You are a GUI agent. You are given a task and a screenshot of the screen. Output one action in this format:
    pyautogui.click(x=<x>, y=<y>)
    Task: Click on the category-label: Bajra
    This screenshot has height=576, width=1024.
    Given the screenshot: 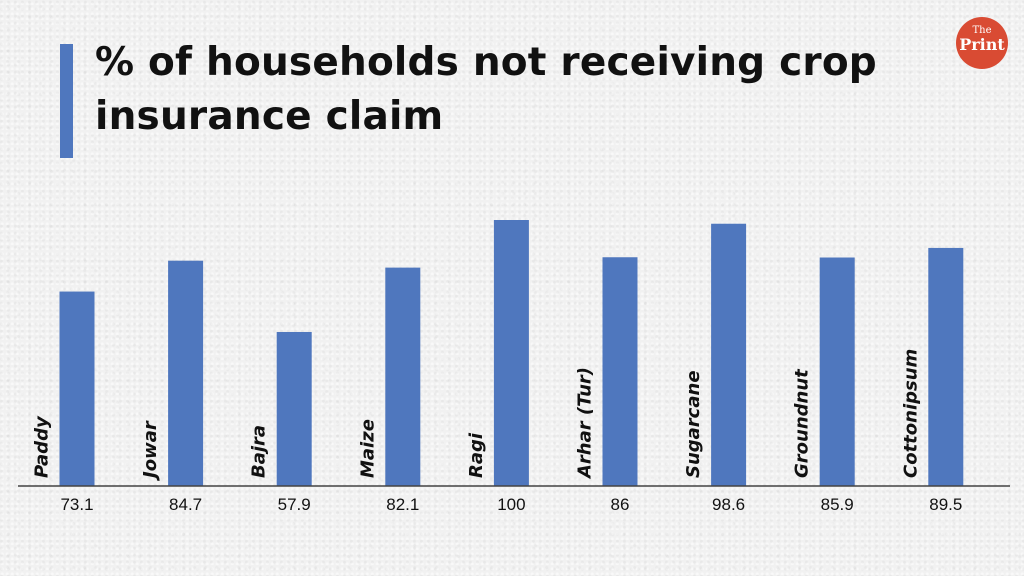 What is the action you would take?
    pyautogui.click(x=259, y=451)
    